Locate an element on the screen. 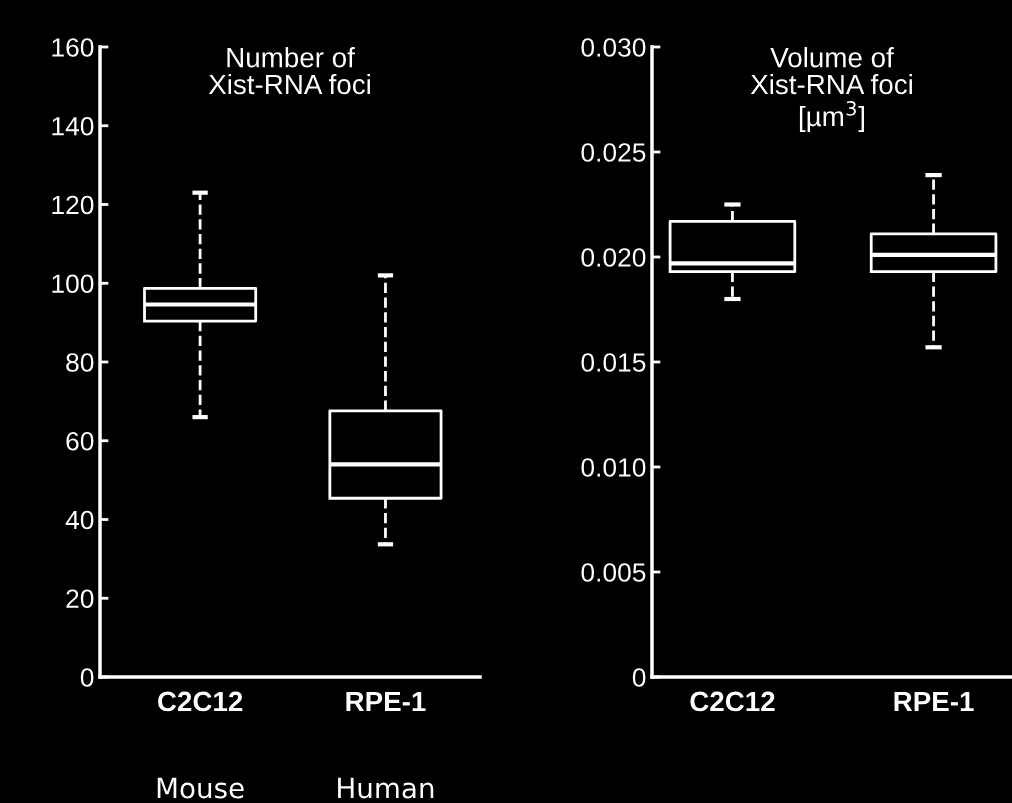 The image size is (1012, 803). chart-title: Number of Xist-RNA foci is located at coordinates (289, 71).